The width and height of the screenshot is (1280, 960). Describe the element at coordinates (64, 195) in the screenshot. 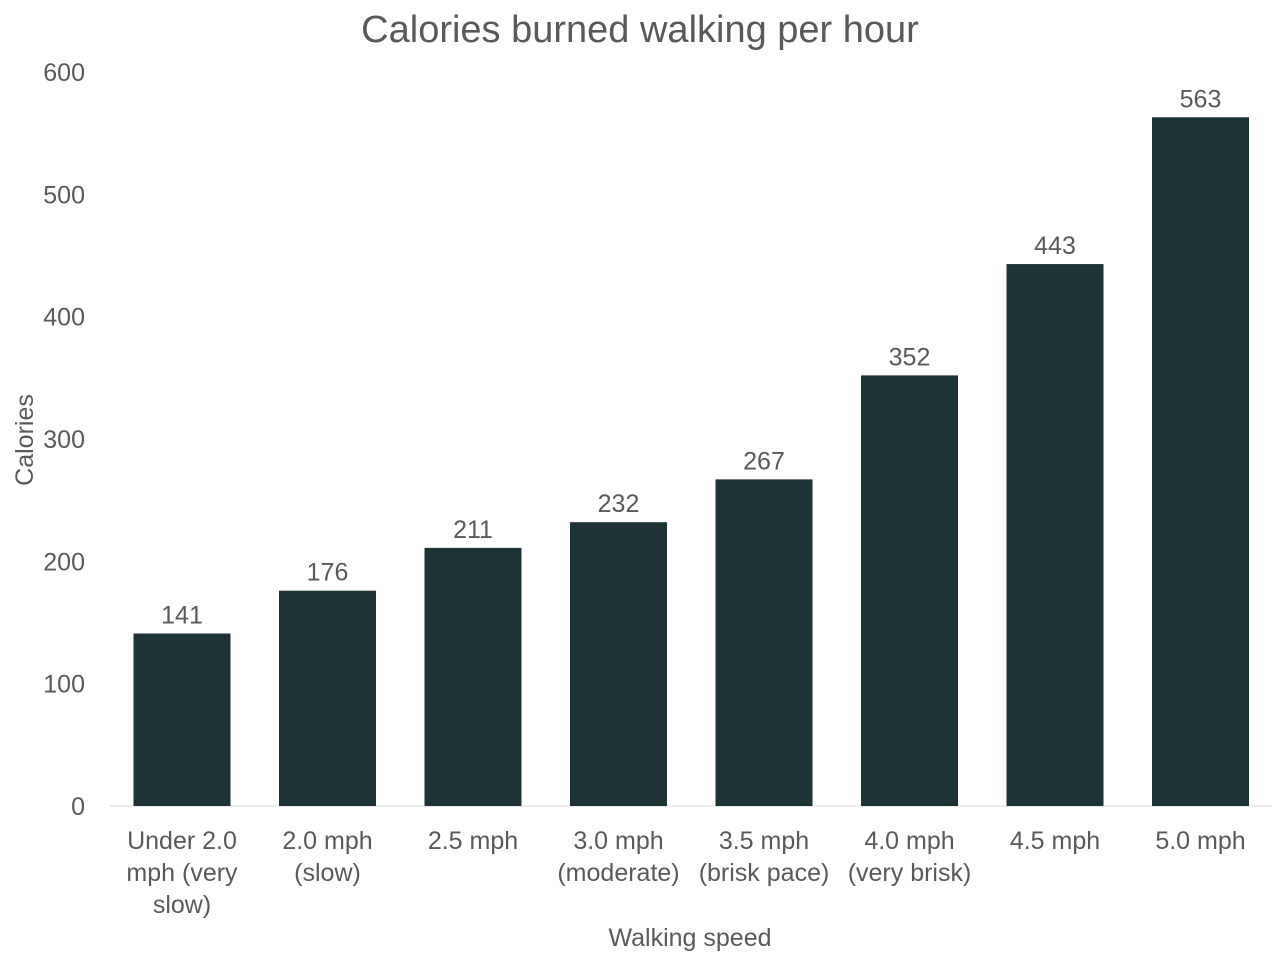

I see `y-tick-label: 500` at that location.